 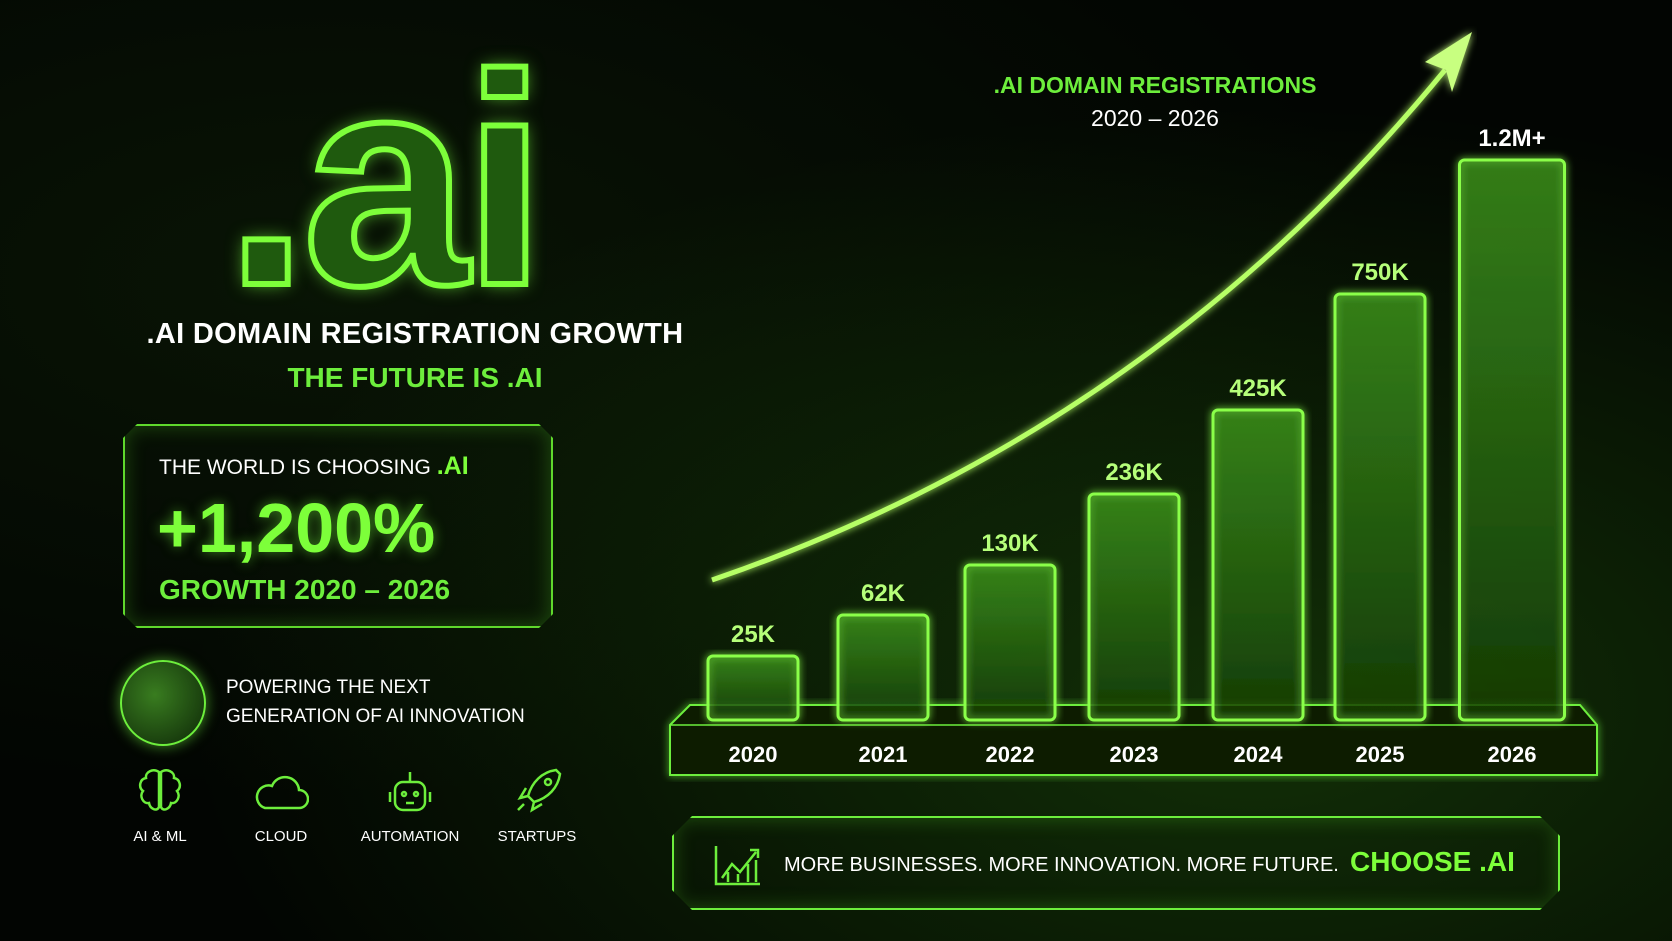 What do you see at coordinates (883, 667) in the screenshot?
I see `bar-2021` at bounding box center [883, 667].